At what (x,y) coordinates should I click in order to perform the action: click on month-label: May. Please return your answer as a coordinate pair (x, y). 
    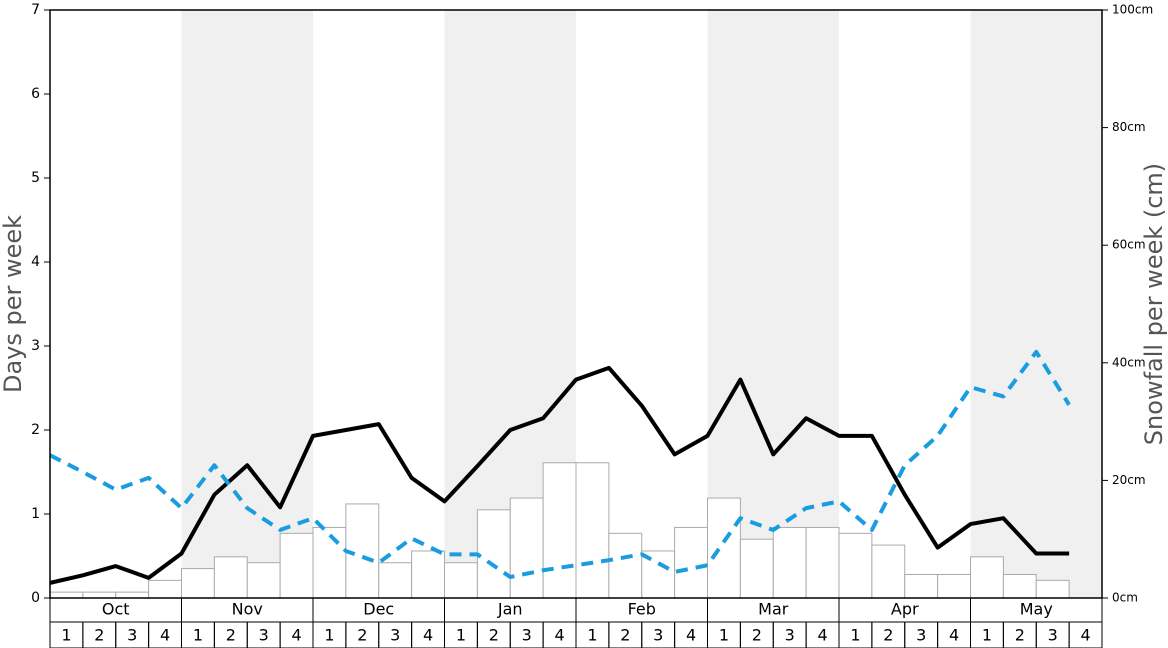
    Looking at the image, I should click on (1036, 609).